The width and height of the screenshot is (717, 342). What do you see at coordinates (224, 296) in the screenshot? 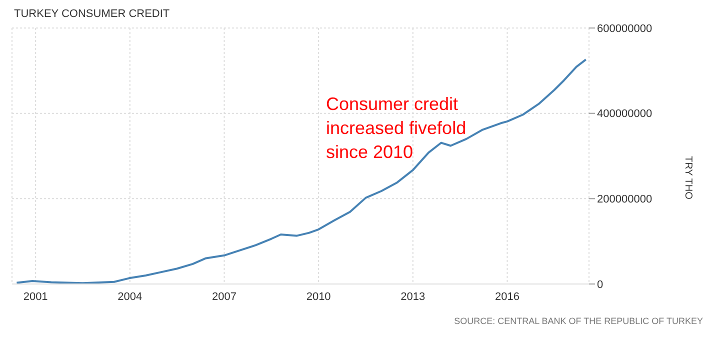
I see `x-tick-label: 2007` at bounding box center [224, 296].